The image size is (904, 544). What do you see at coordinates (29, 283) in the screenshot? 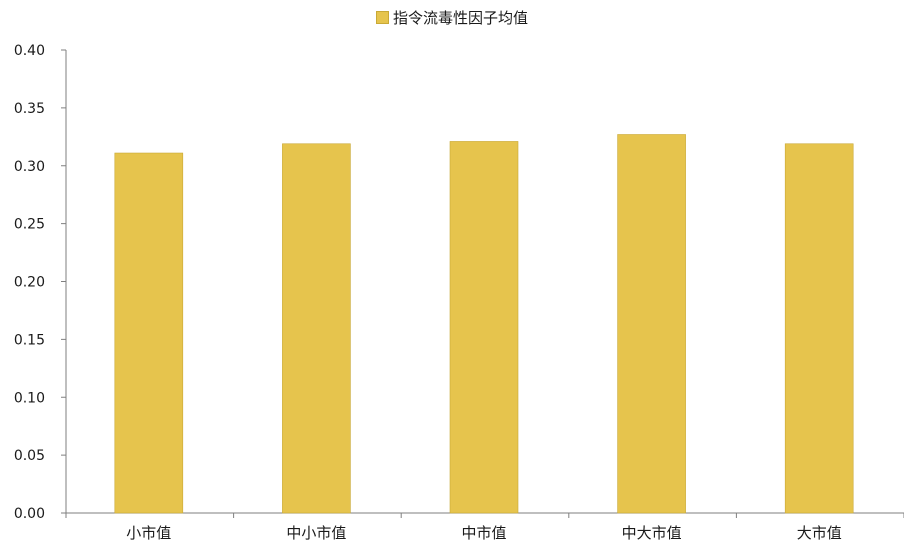
I see `y-tick-label: 0.20` at bounding box center [29, 283].